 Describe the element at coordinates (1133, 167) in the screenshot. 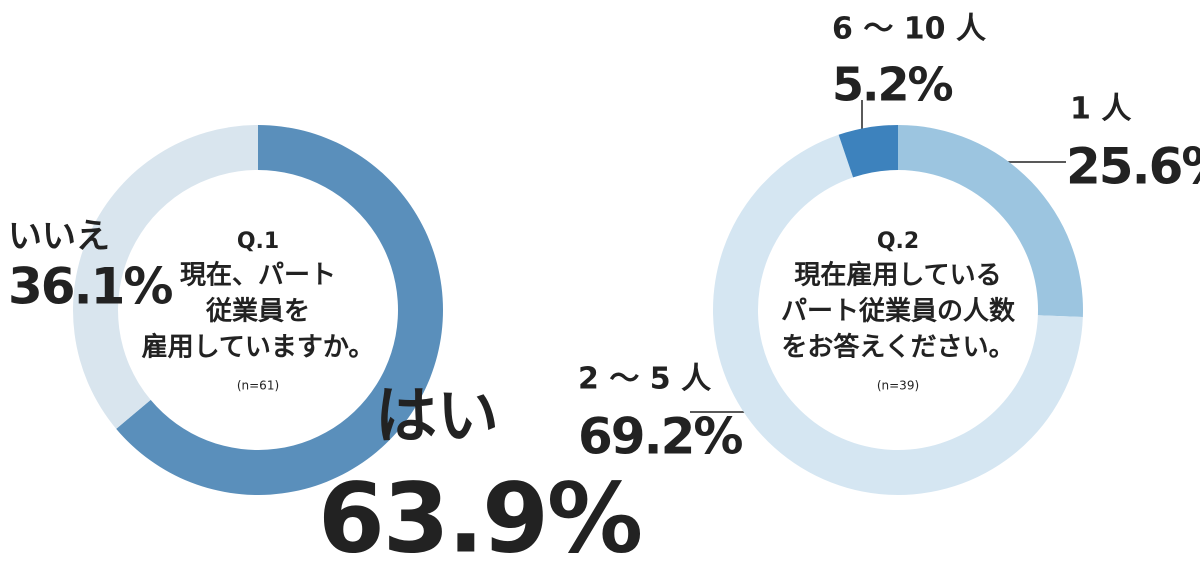

I see `value-label: 25.6%` at that location.